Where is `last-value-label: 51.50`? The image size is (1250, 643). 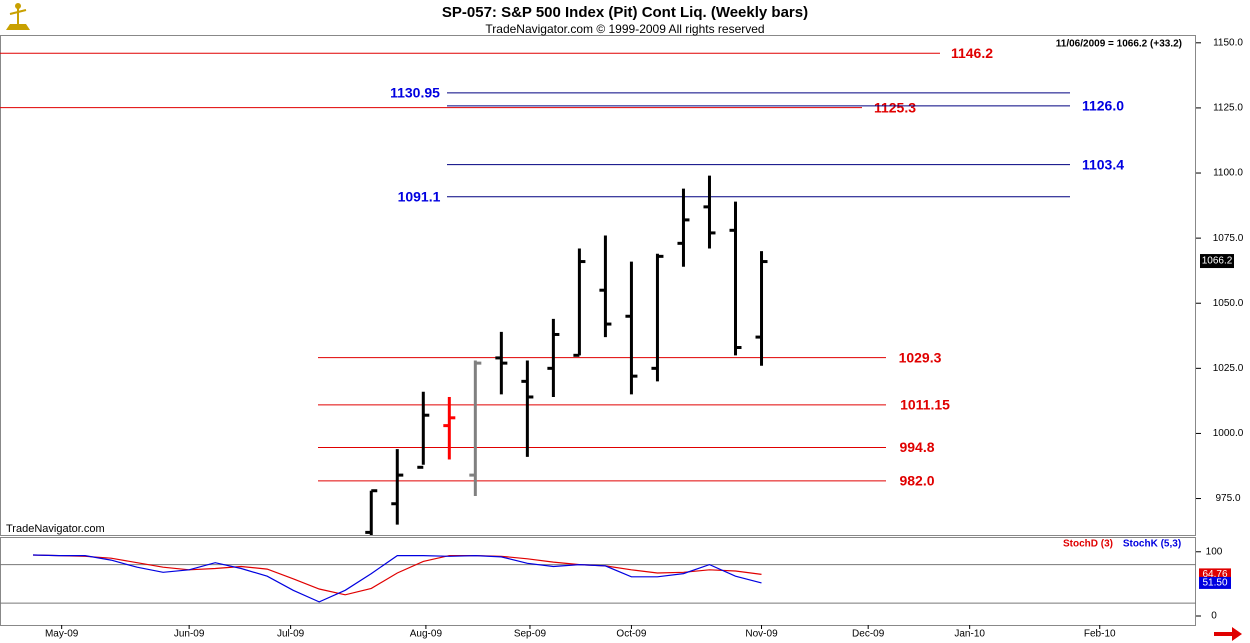 last-value-label: 51.50 is located at coordinates (1214, 583).